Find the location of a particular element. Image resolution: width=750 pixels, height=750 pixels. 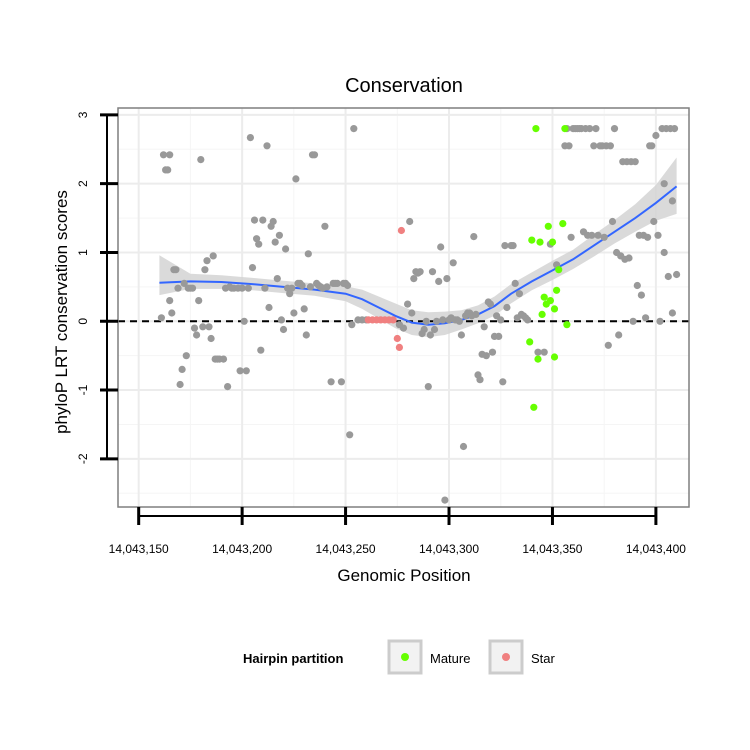

x-tick-label: 14,043,400 is located at coordinates (656, 549).